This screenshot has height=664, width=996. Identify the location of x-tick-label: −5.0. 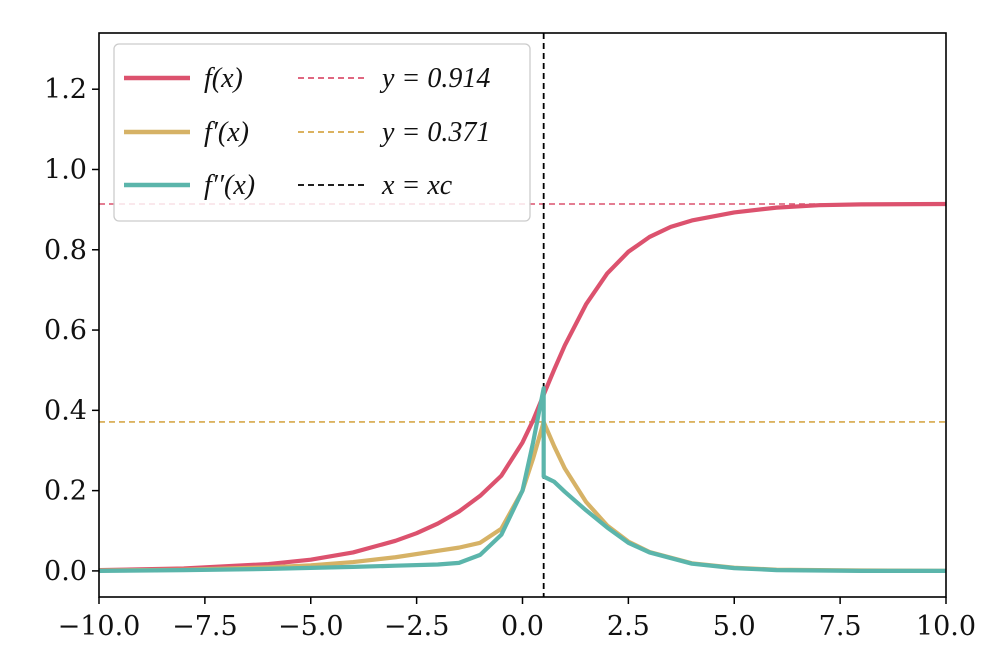
(311, 626).